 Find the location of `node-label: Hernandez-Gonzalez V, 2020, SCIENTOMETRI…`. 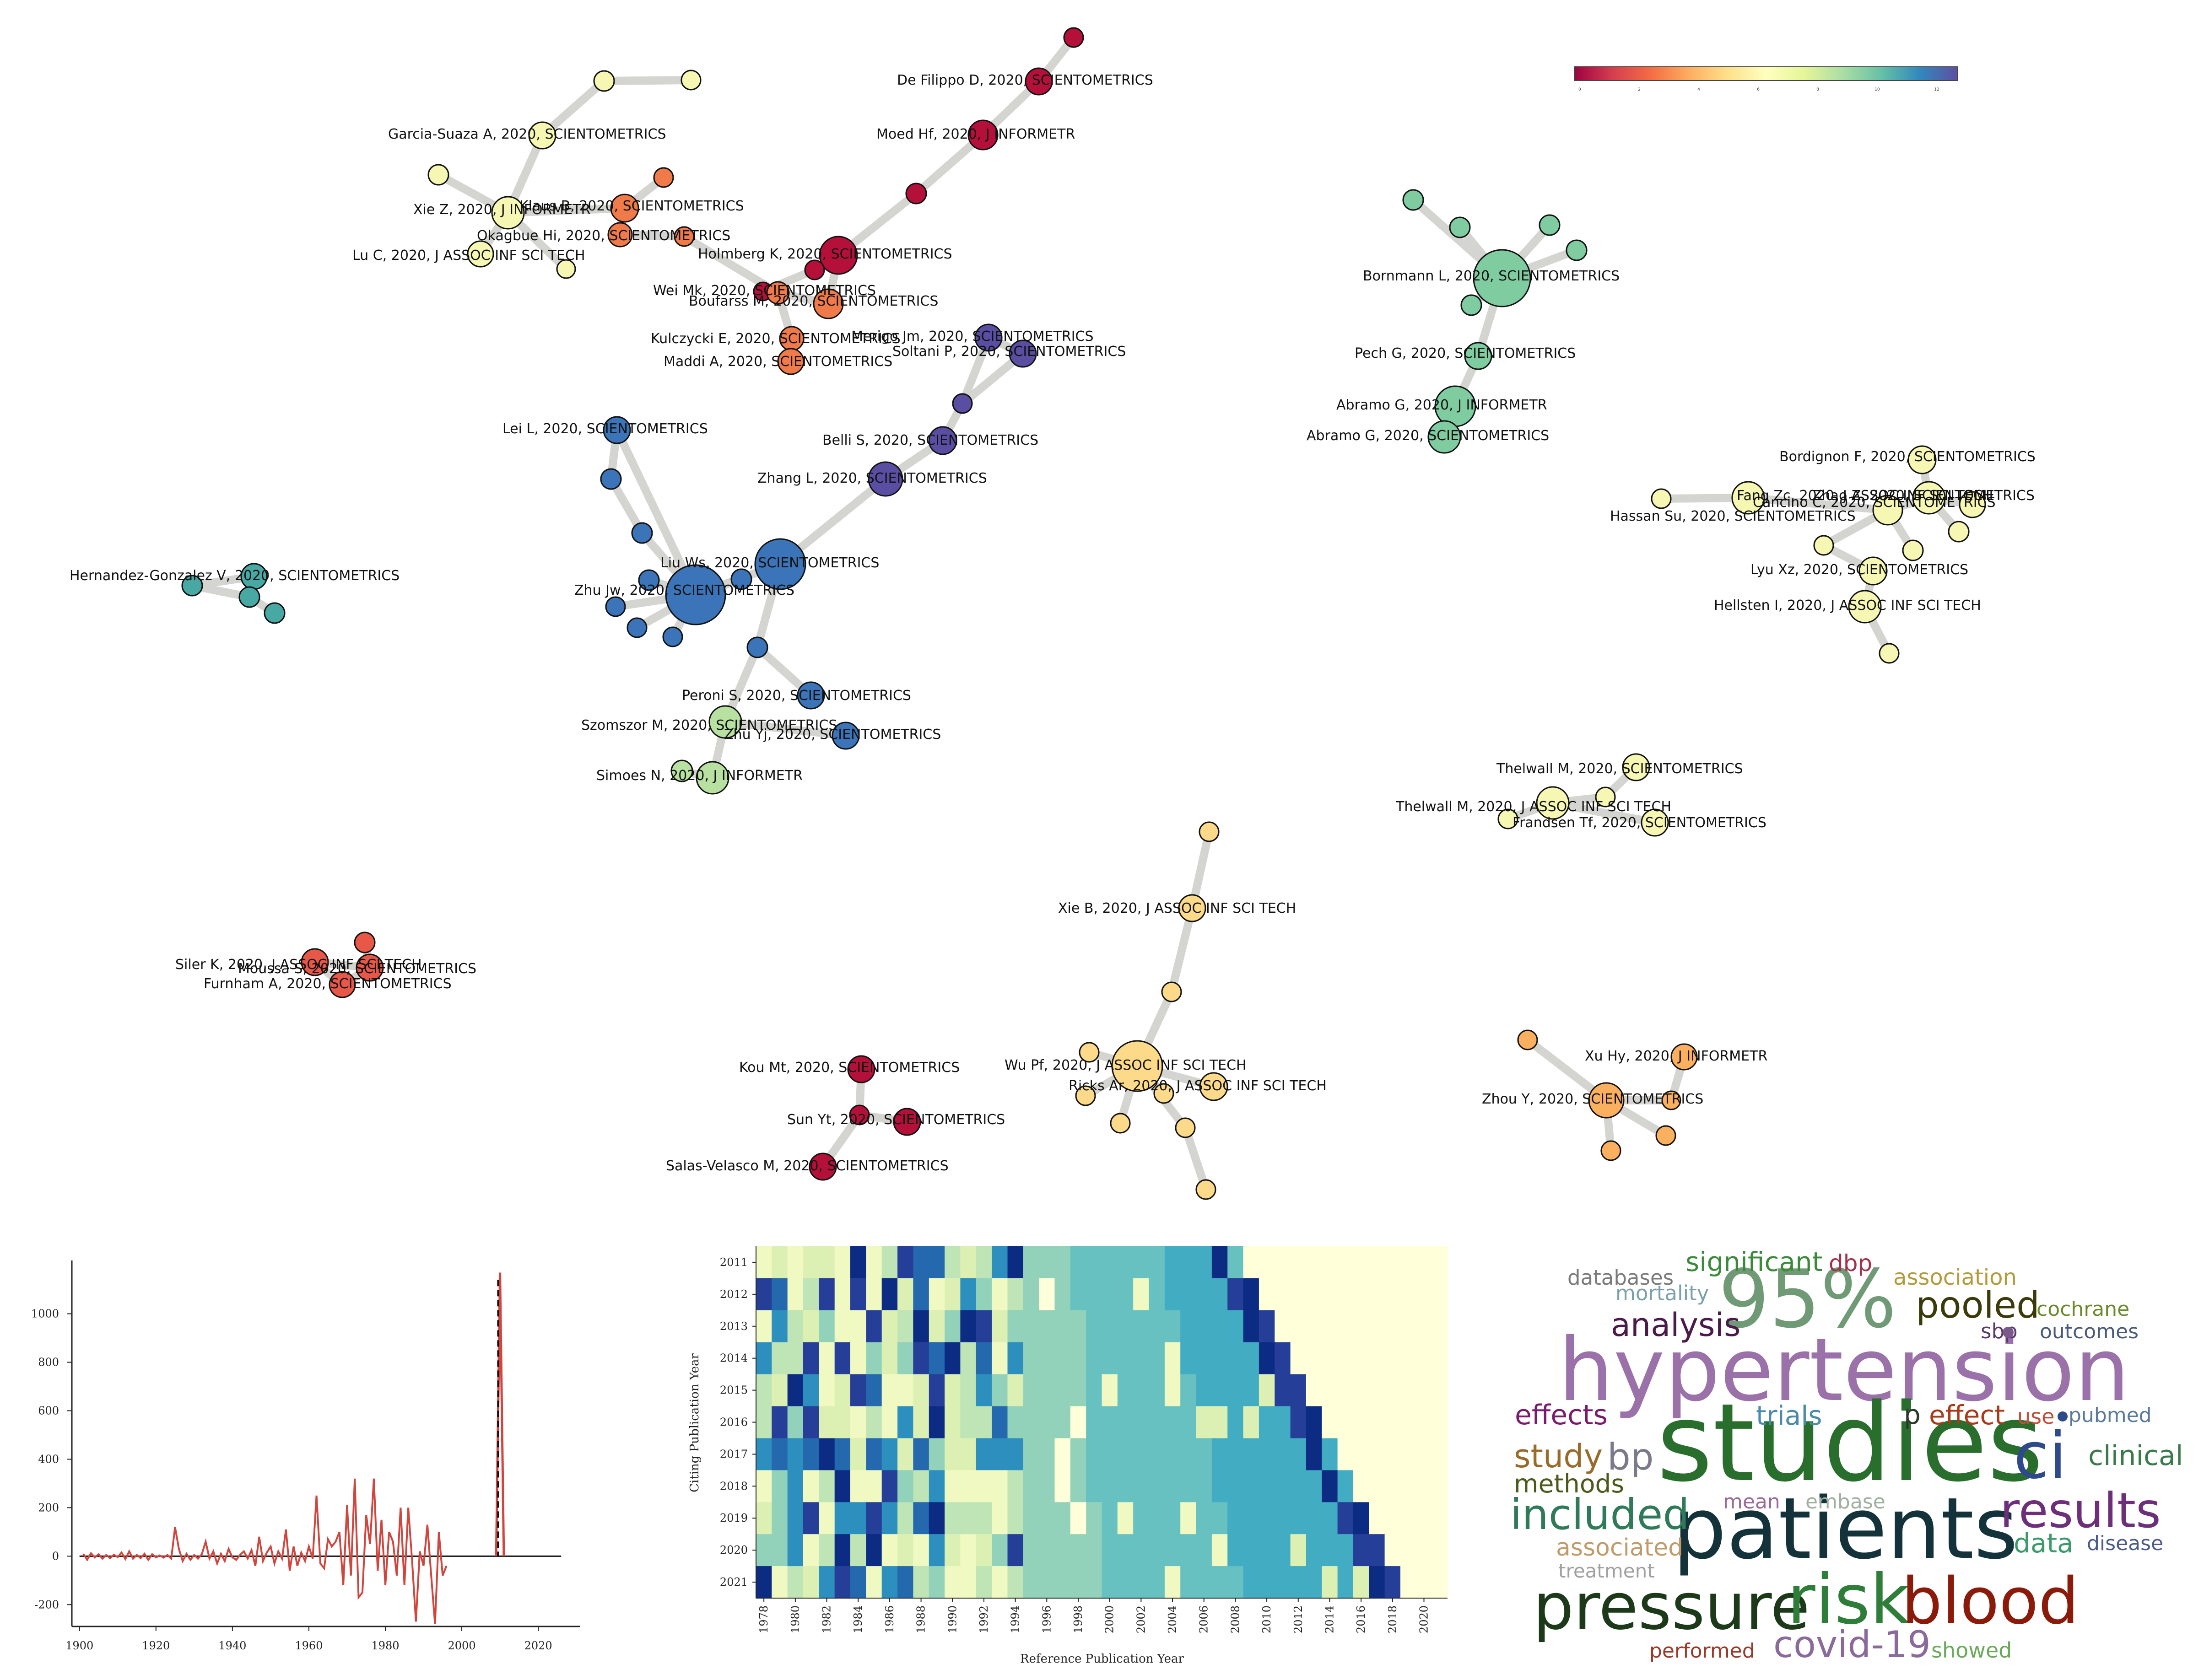

node-label: Hernandez-Gonzalez V, 2020, SCIENTOMETRI… is located at coordinates (235, 576).